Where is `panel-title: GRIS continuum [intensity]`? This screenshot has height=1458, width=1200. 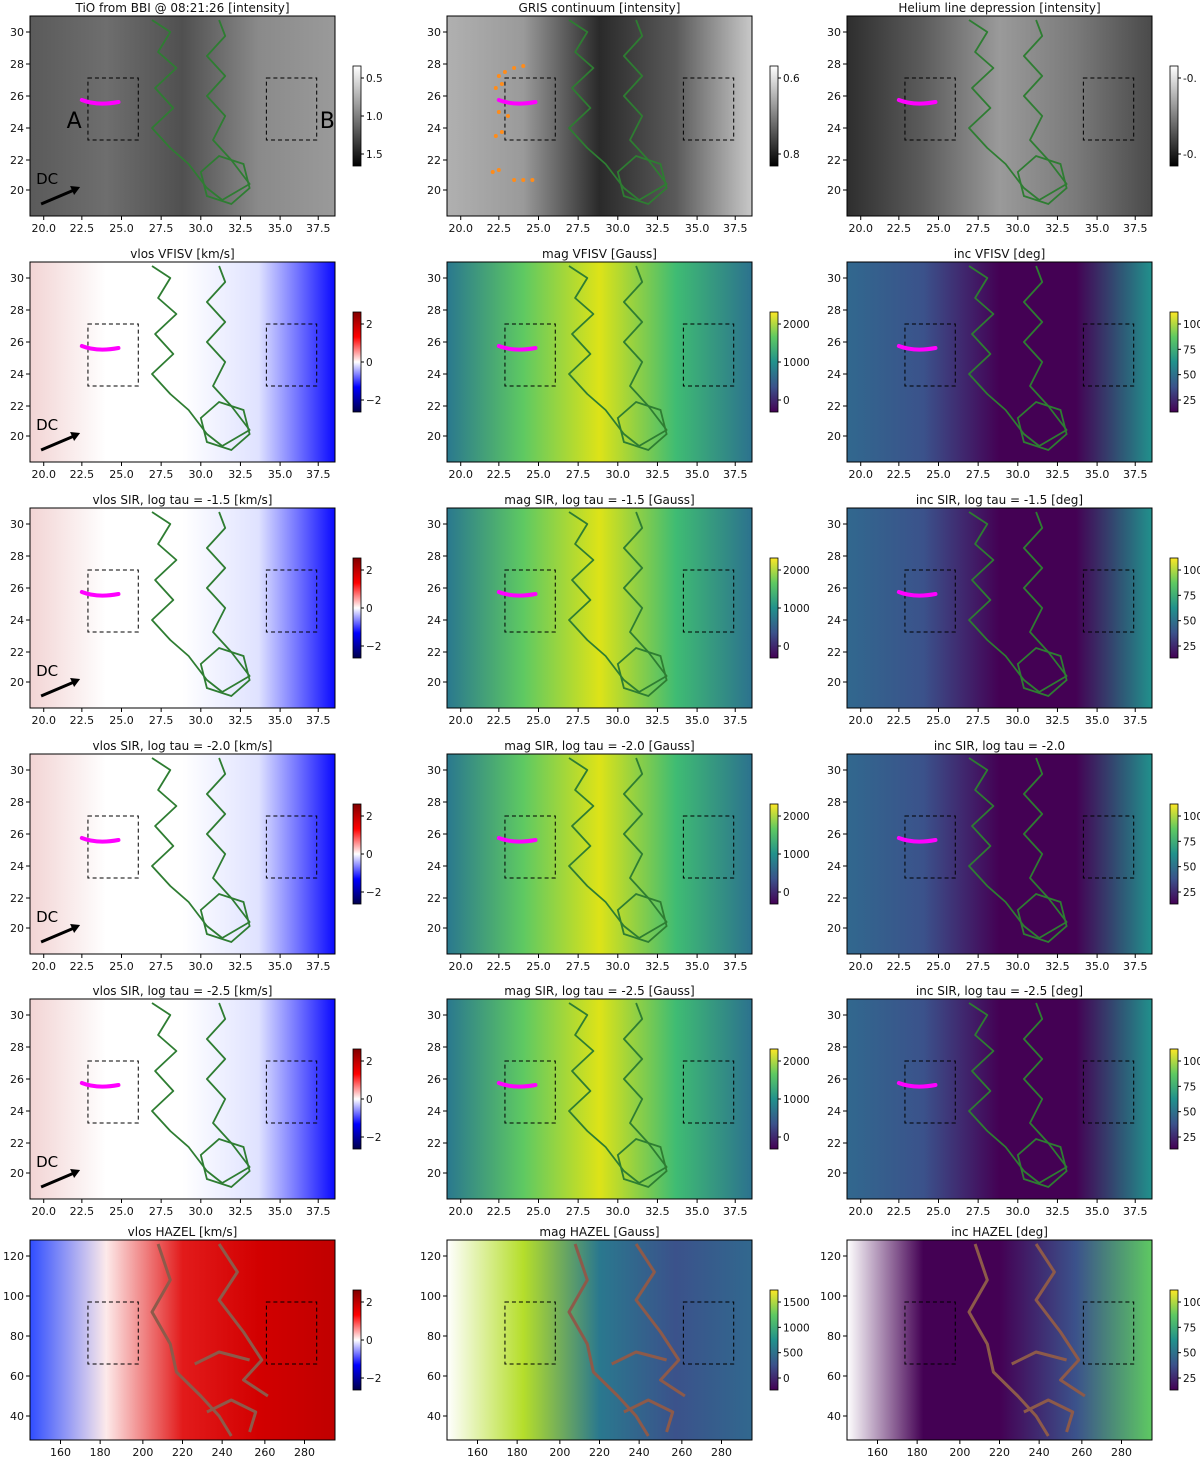 panel-title: GRIS continuum [intensity] is located at coordinates (600, 8).